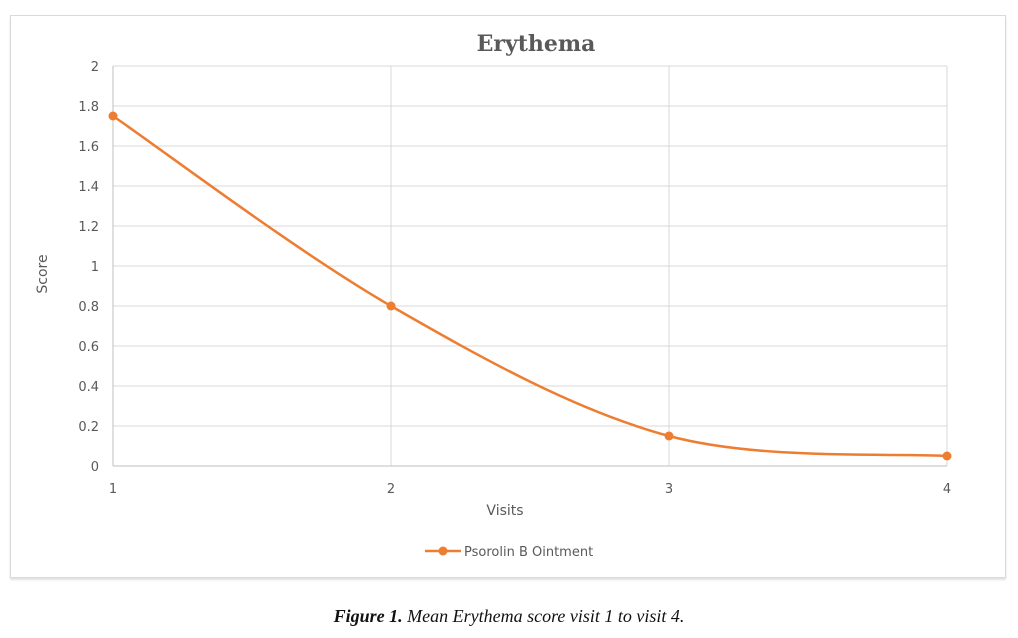  Describe the element at coordinates (88, 107) in the screenshot. I see `y-tick-label: 1.8` at that location.